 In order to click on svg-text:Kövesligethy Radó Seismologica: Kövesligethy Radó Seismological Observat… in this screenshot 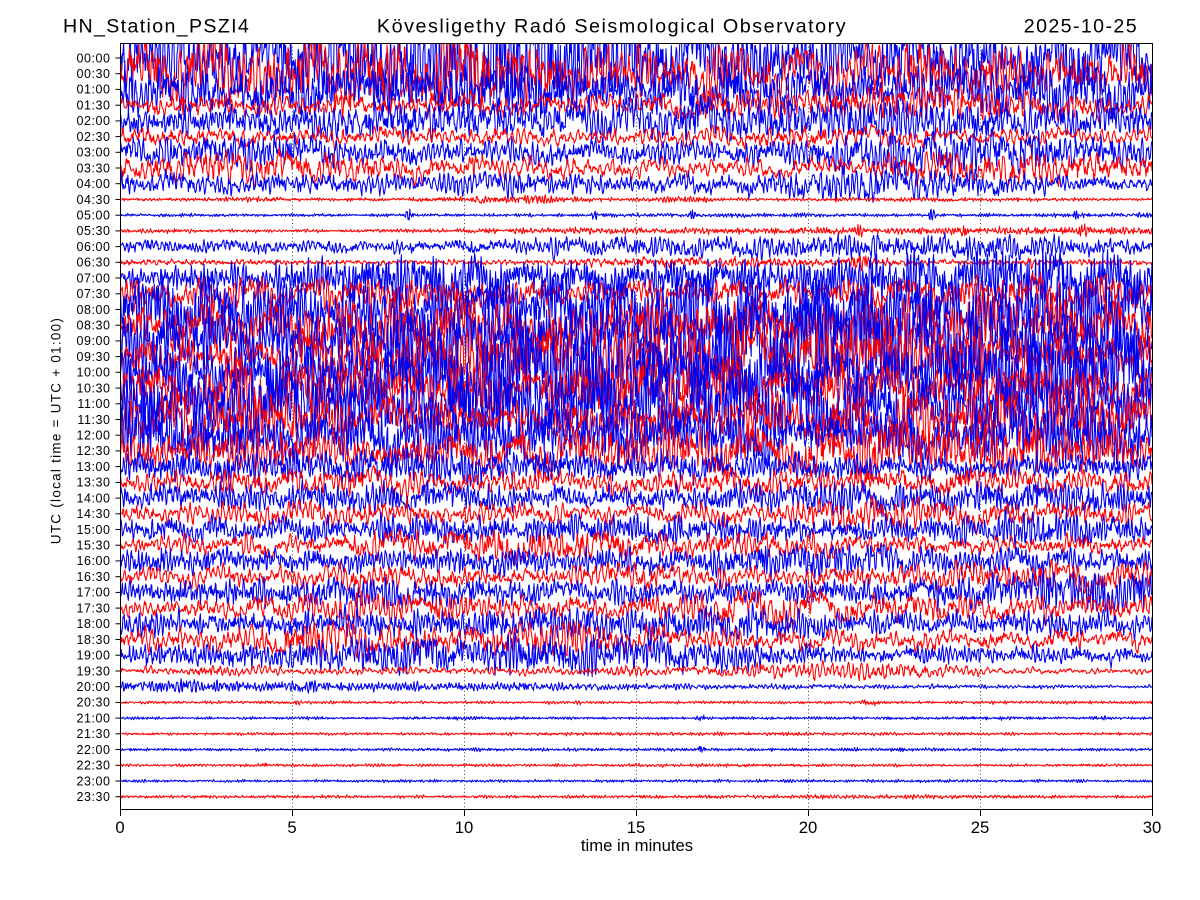, I will do `click(612, 27)`.